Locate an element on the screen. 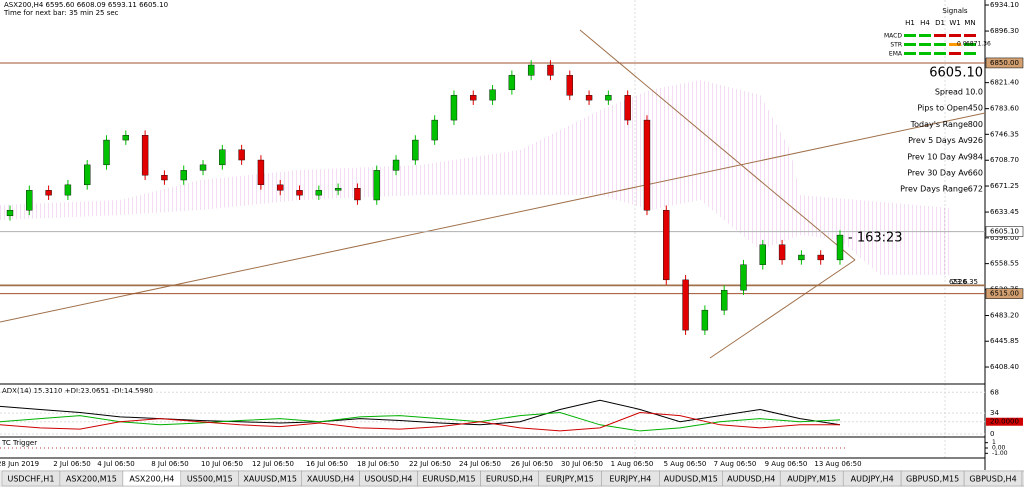  time-label: 26 Jul 06:50 is located at coordinates (532, 464).